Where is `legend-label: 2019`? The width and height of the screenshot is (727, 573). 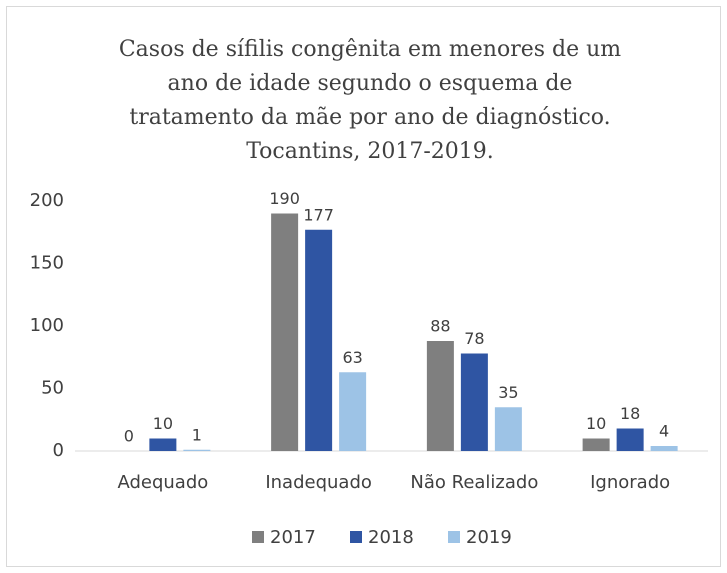
legend-label: 2019 is located at coordinates (489, 537).